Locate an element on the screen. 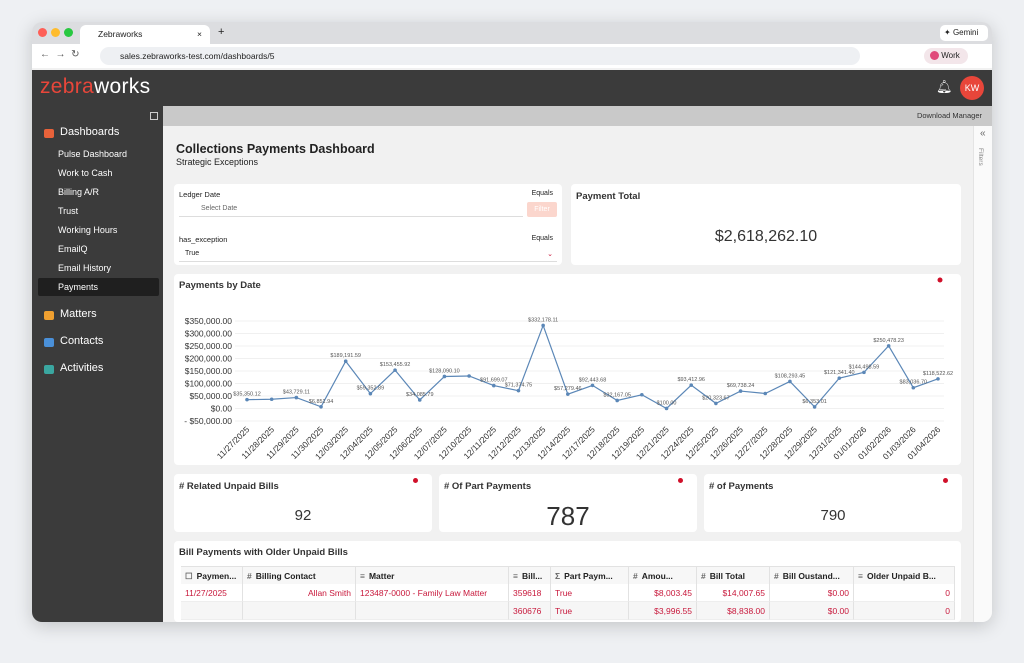 This screenshot has width=1024, height=663. filters-label: Filters is located at coordinates (980, 157).